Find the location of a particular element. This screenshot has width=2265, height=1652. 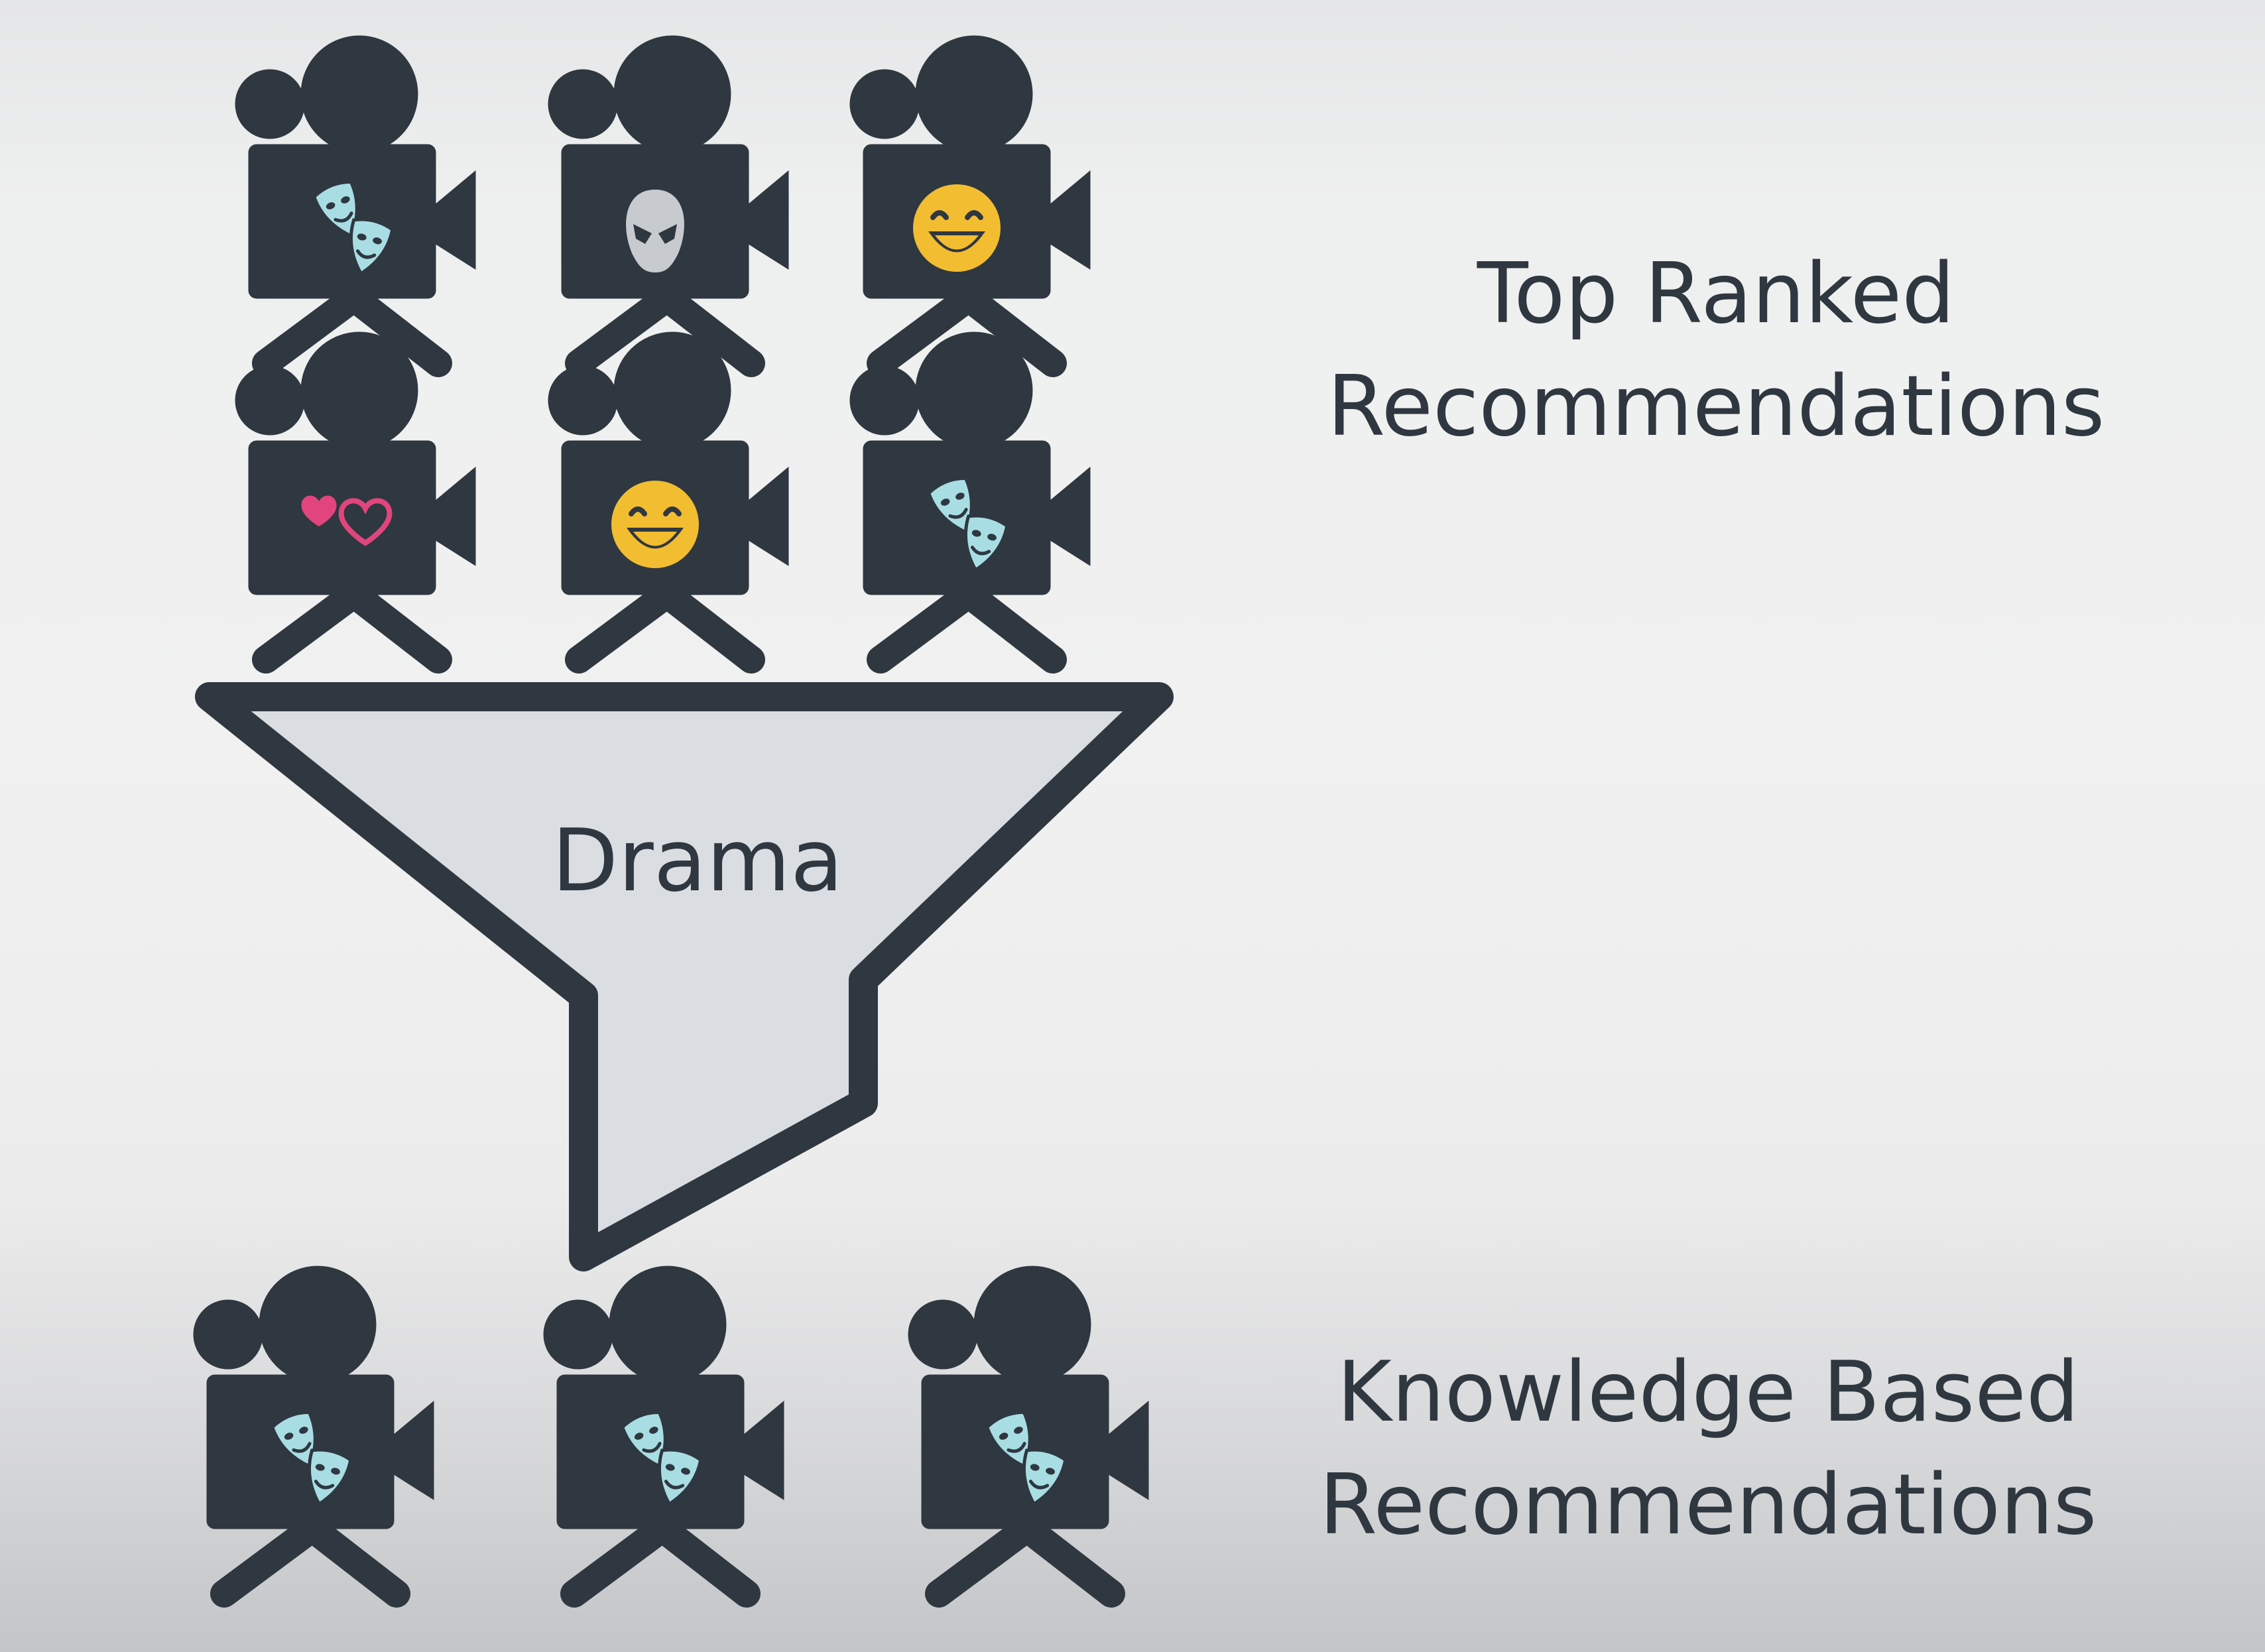

knowledge-based-caption-line2: Recommendations is located at coordinates (1708, 1504).